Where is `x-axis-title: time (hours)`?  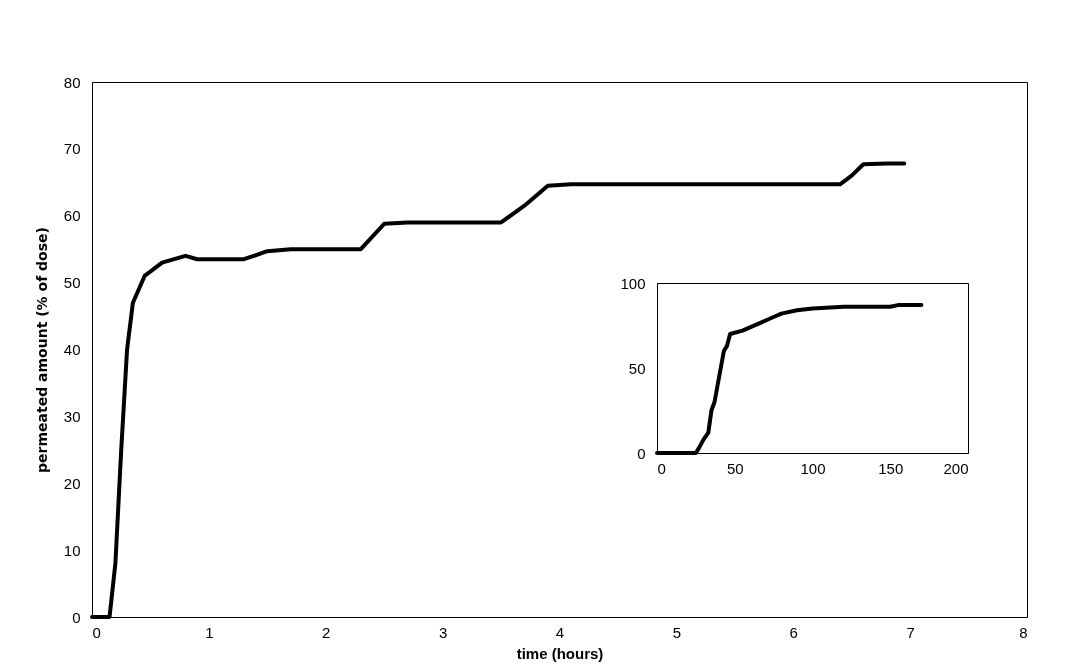 x-axis-title: time (hours) is located at coordinates (560, 653).